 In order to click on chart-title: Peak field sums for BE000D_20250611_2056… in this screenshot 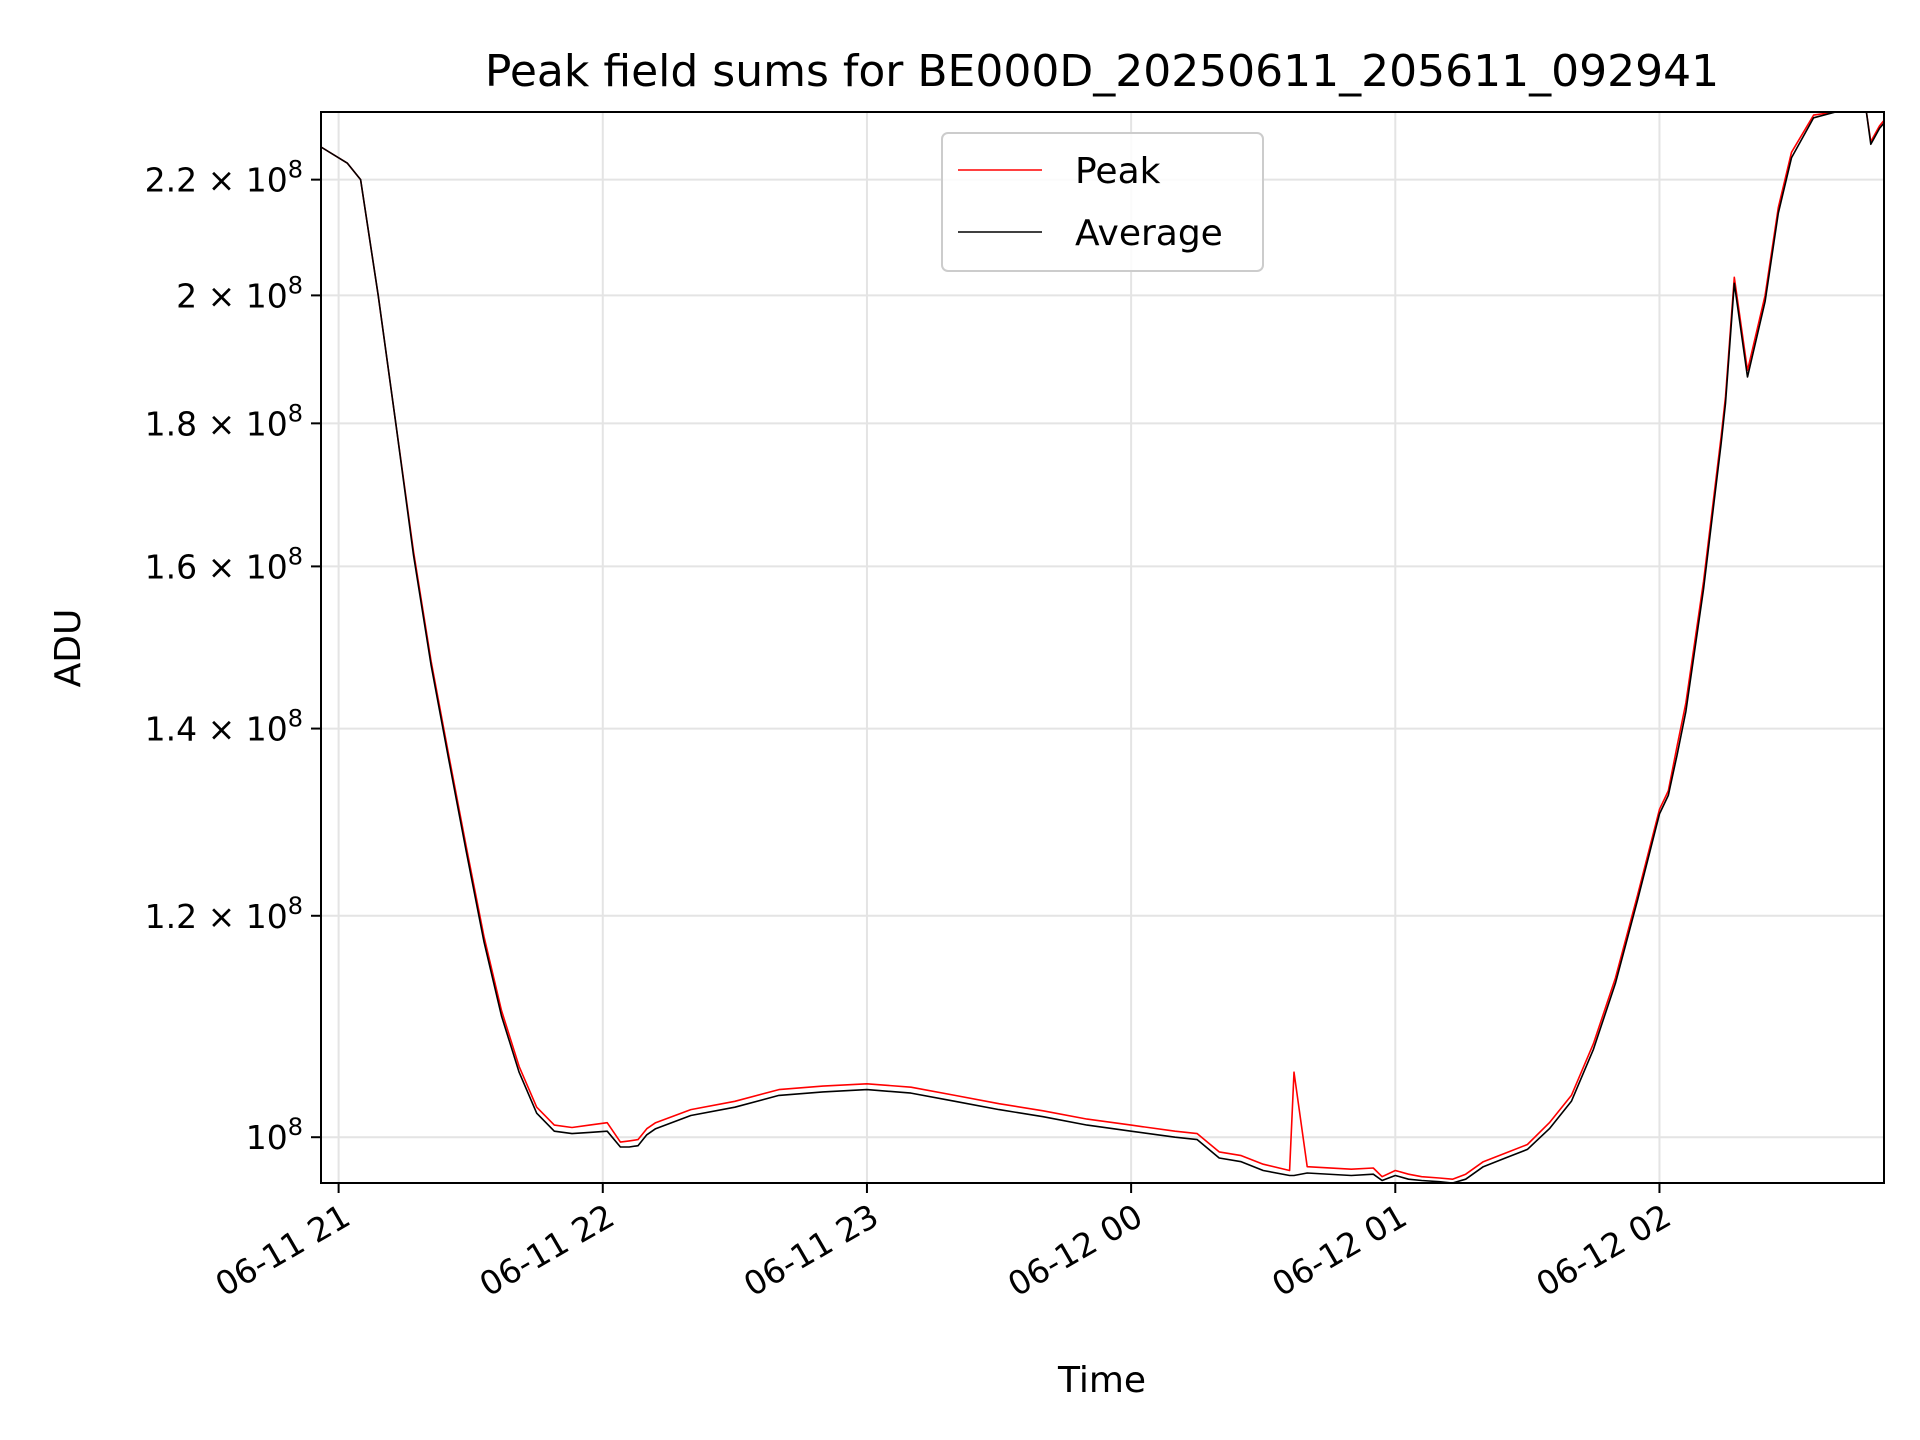, I will do `click(1102, 71)`.